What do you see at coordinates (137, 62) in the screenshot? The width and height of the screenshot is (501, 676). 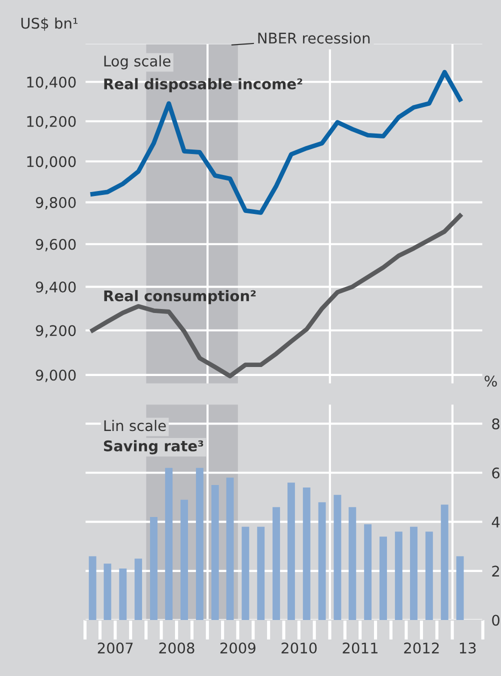 I see `annotation: Log scale` at bounding box center [137, 62].